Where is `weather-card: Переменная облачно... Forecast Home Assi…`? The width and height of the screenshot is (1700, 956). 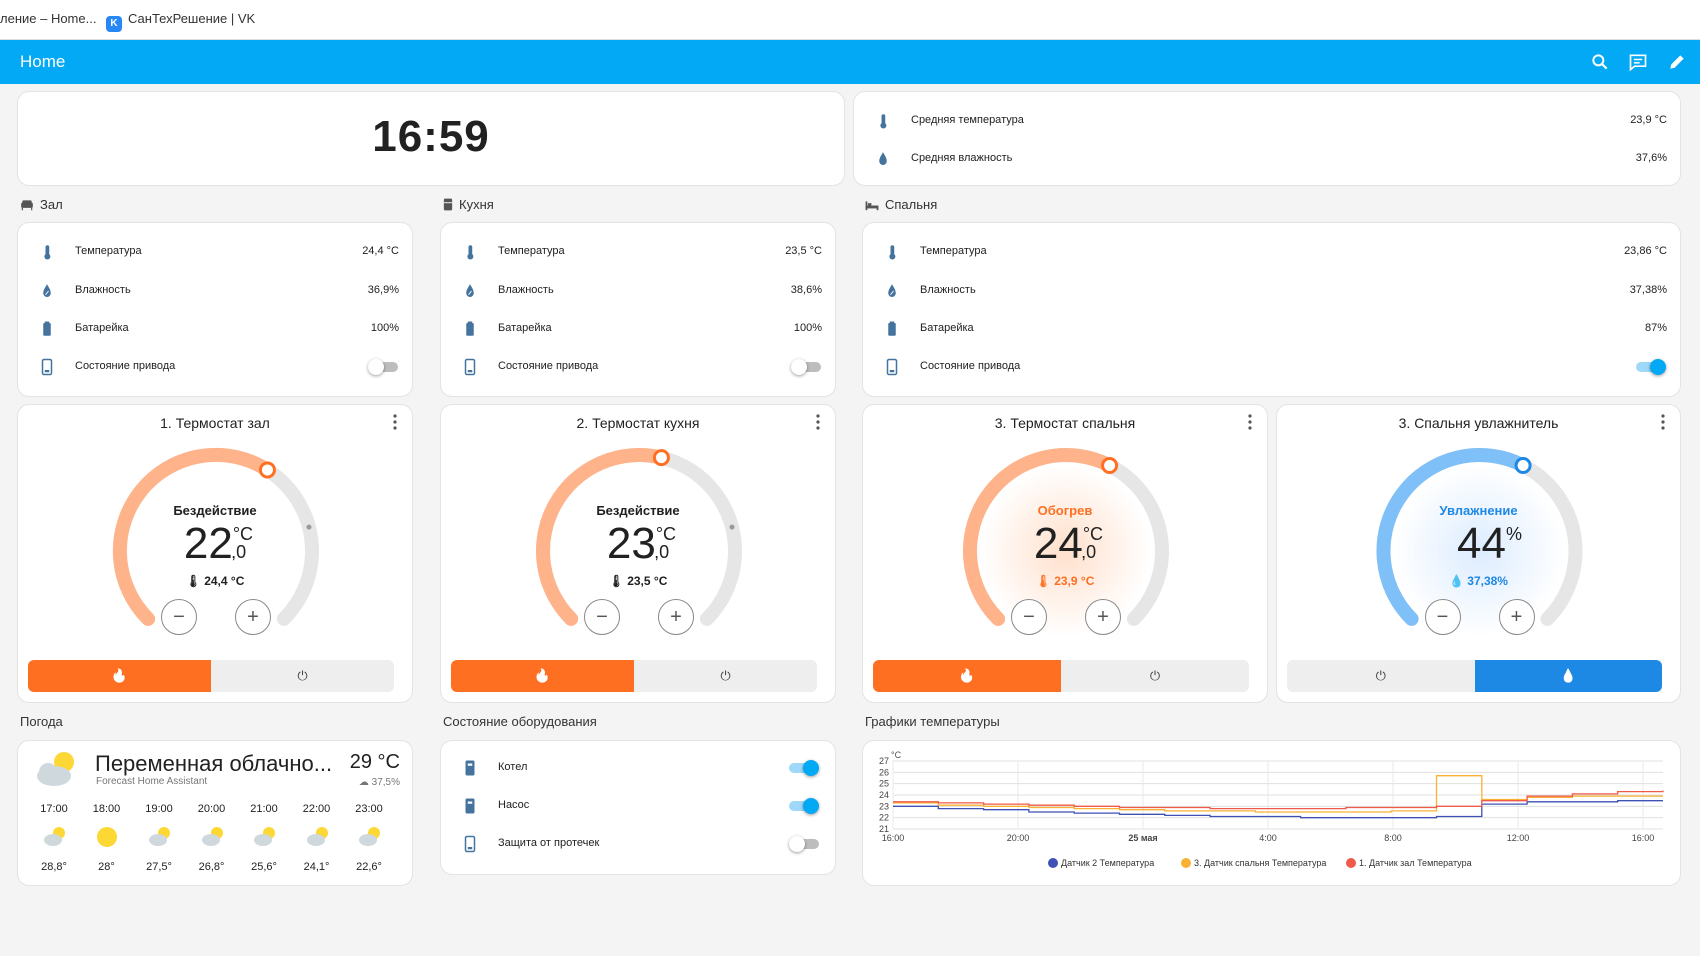 weather-card: Переменная облачно... Forecast Home Assi… is located at coordinates (215, 813).